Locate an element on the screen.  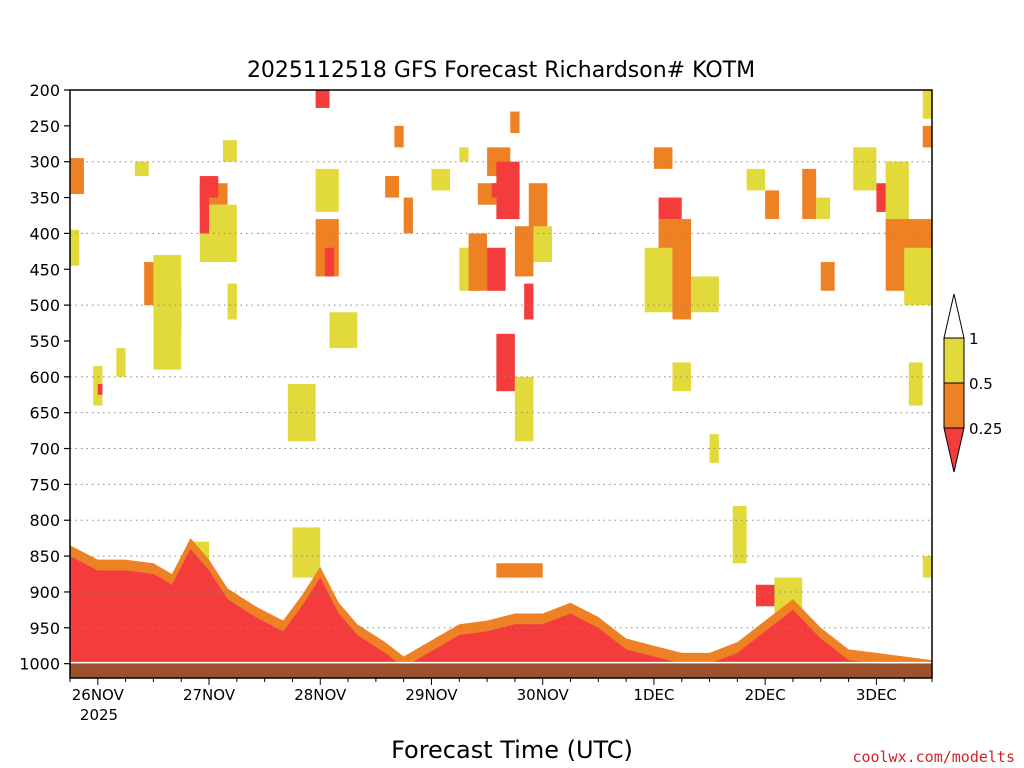
y-tick-label-700: 700 is located at coordinates (44, 449).